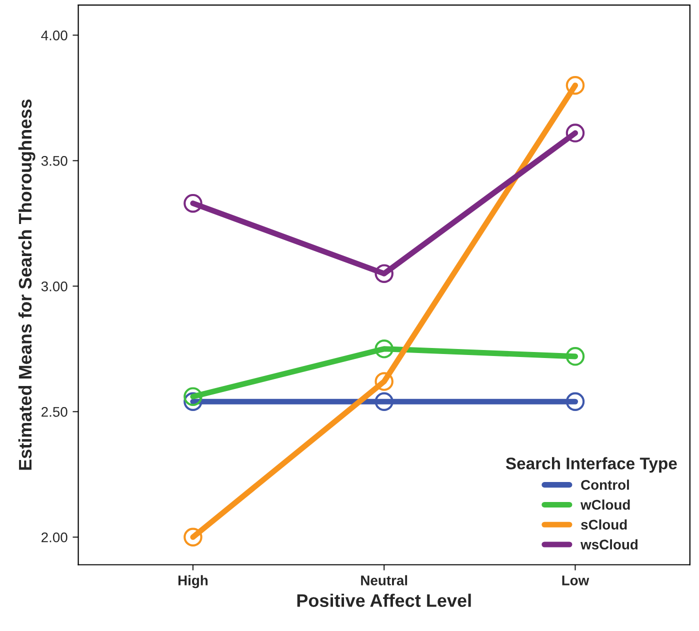 This screenshot has height=631, width=699. What do you see at coordinates (384, 580) in the screenshot?
I see `x-tick-label: Neutral` at bounding box center [384, 580].